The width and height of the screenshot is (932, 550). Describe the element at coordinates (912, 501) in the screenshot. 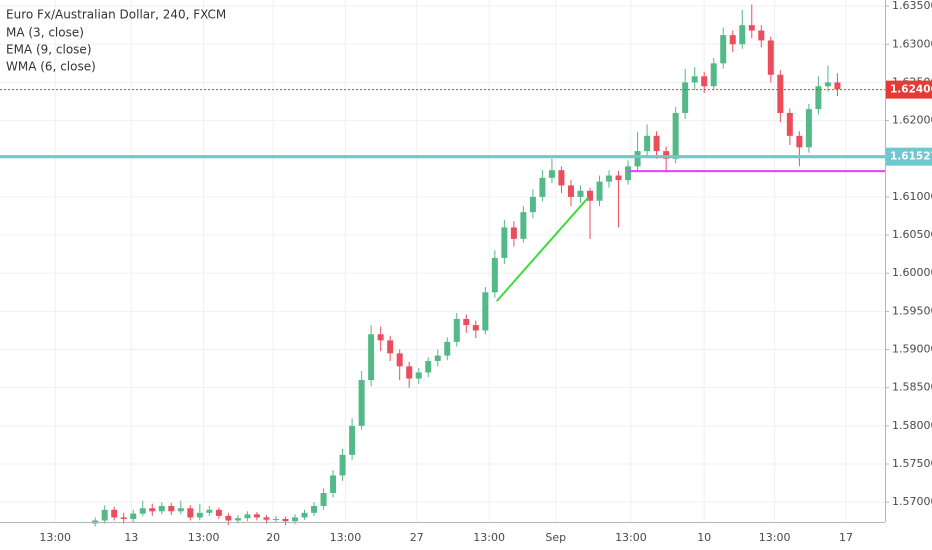

I see `y-tick-label: 1.57000` at that location.